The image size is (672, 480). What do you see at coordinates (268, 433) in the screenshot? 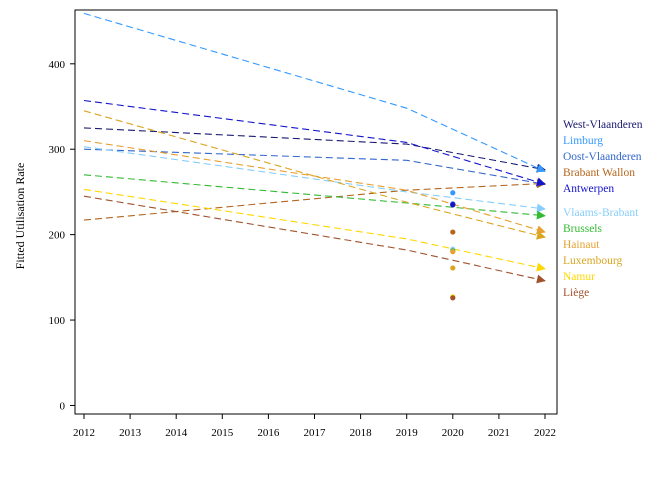
I see `x-tick-label: 2016` at bounding box center [268, 433].